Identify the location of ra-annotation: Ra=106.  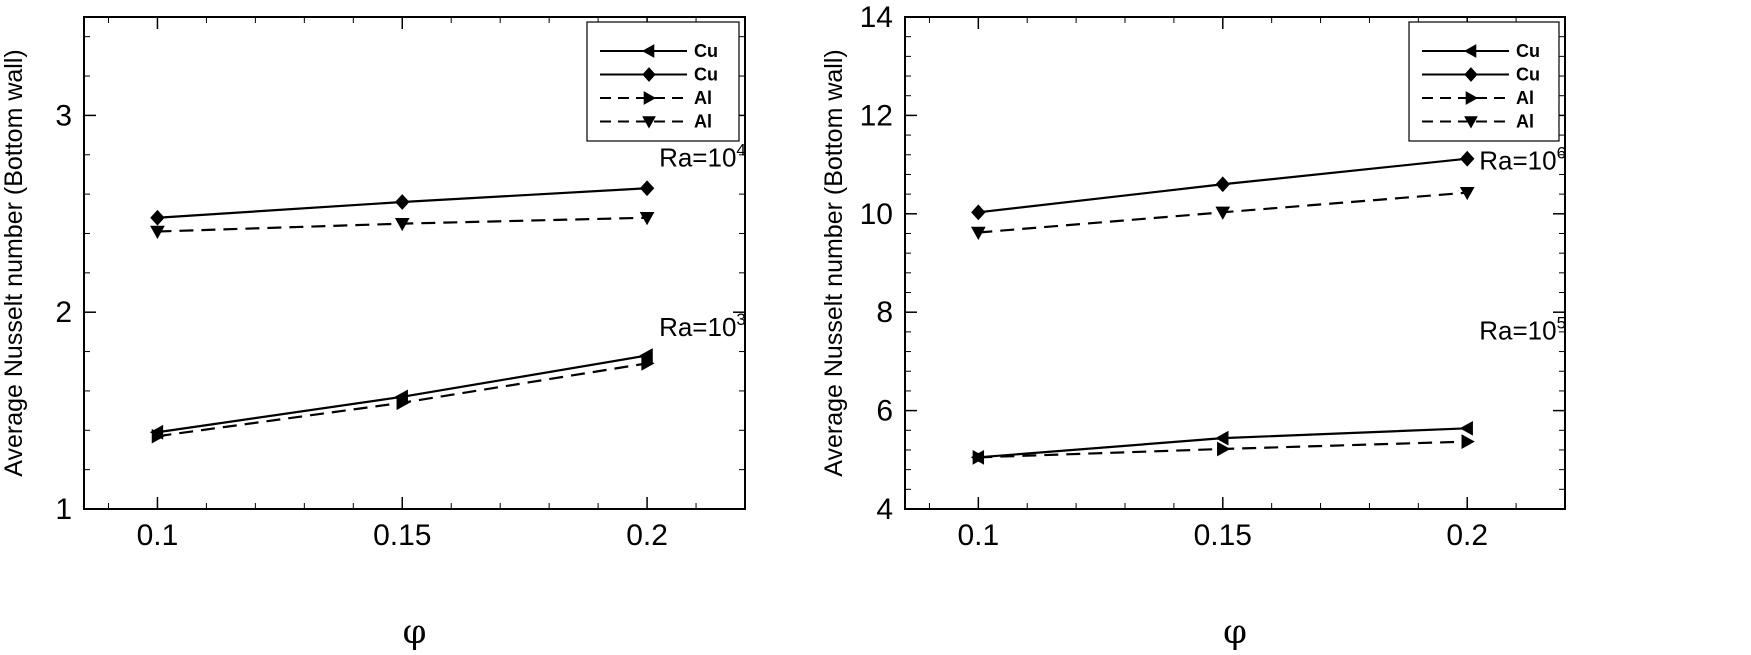
(1522, 160).